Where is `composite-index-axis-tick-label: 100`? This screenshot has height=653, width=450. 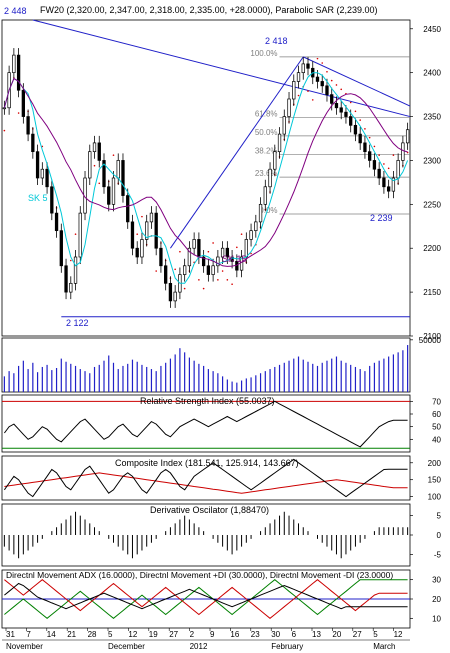 composite-index-axis-tick-label: 100 is located at coordinates (435, 497).